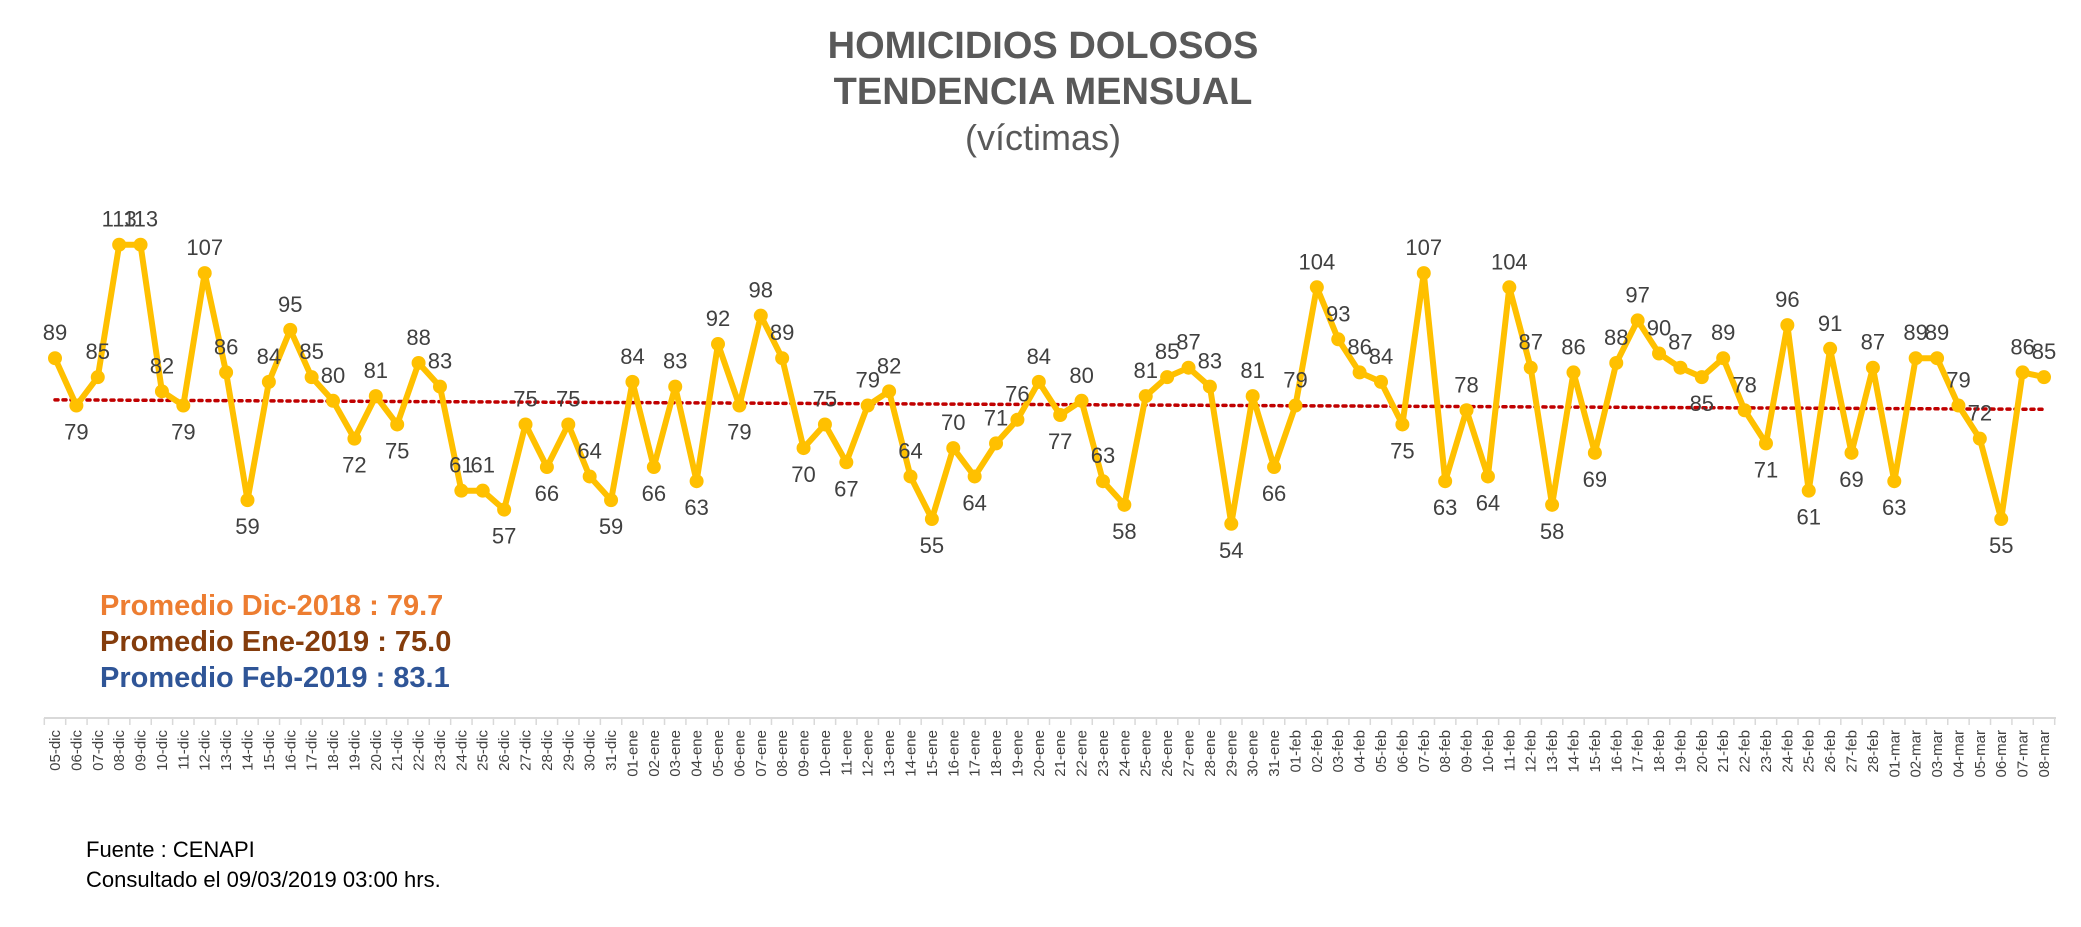  Describe the element at coordinates (1787, 299) in the screenshot. I see `data-label: 96` at that location.